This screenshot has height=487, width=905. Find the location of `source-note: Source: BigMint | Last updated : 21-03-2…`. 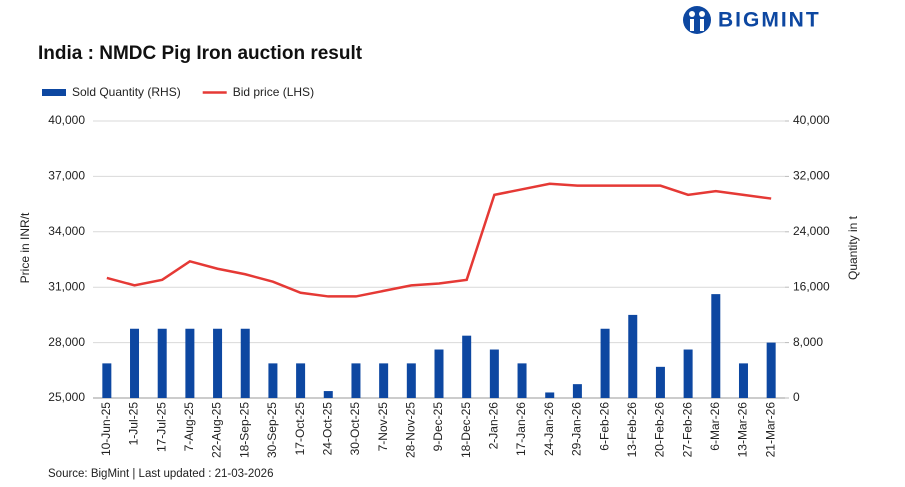

source-note: Source: BigMint | Last updated : 21-03-2… is located at coordinates (160, 474).